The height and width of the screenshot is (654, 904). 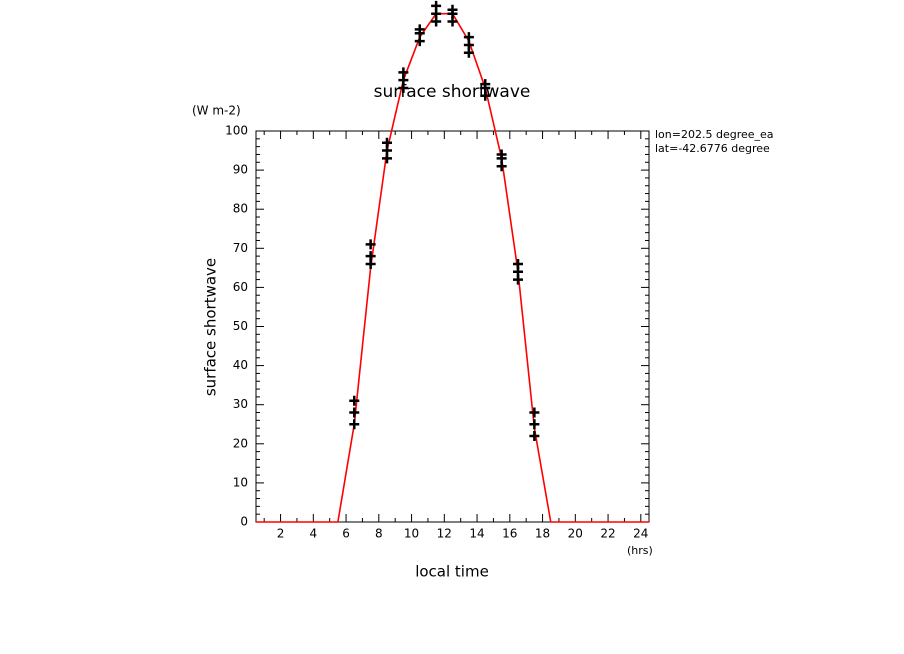 What do you see at coordinates (240, 209) in the screenshot?
I see `y-tick-label: 80` at bounding box center [240, 209].